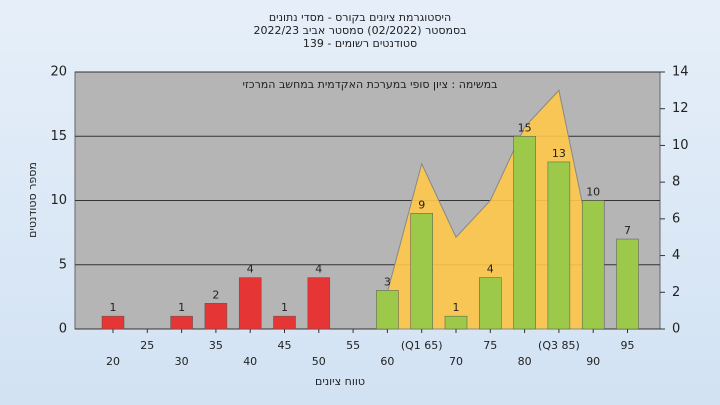  Describe the element at coordinates (559, 153) in the screenshot. I see `data-label: 13` at that location.